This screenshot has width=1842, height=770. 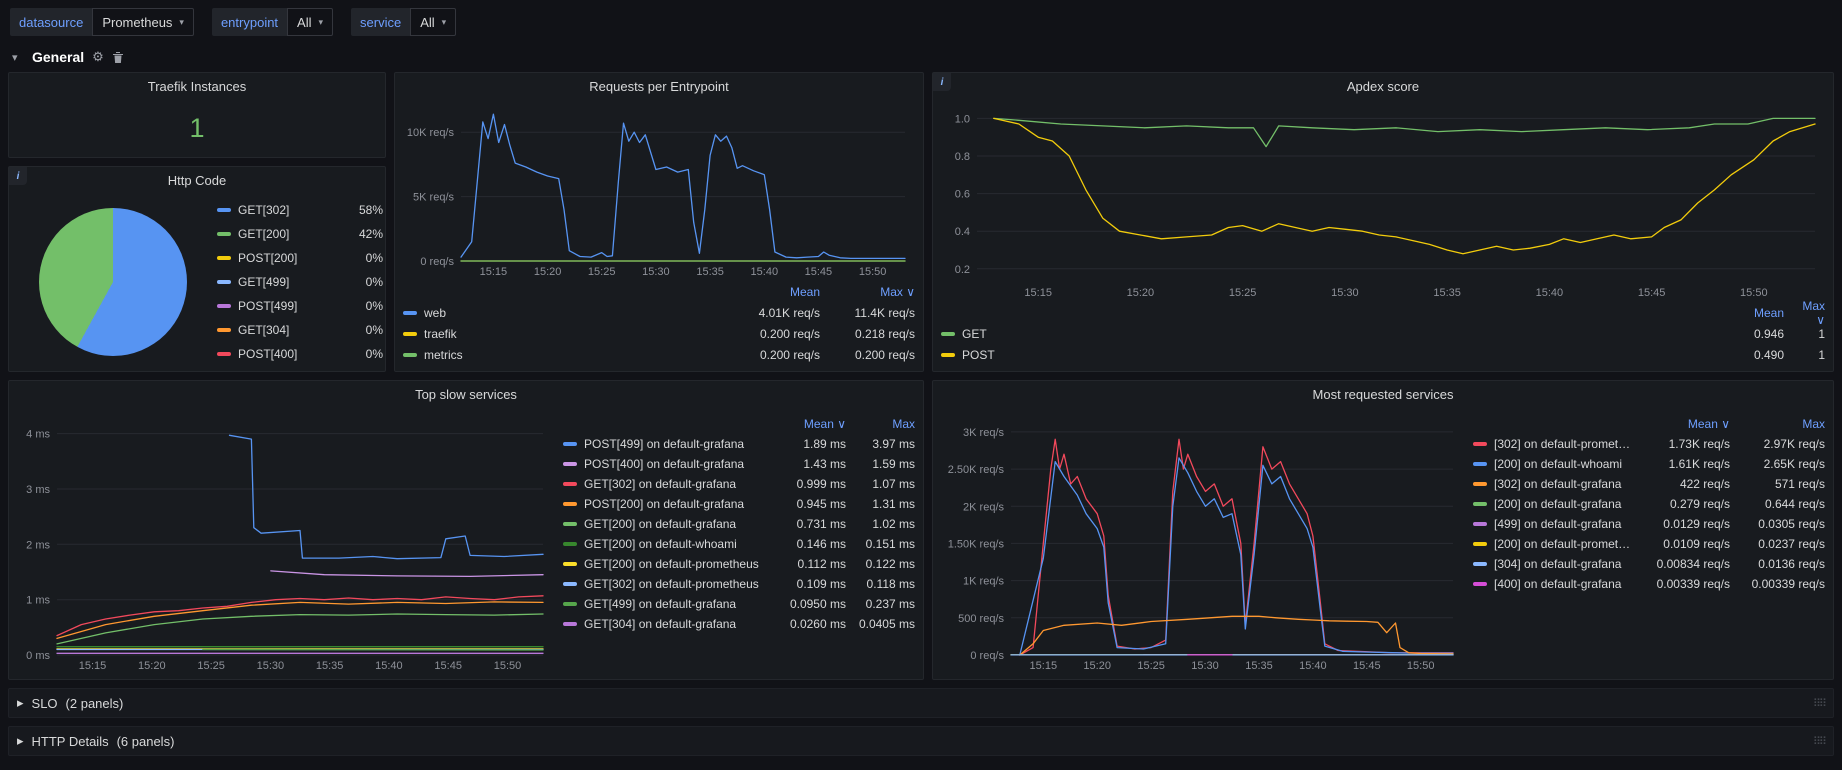 What do you see at coordinates (70, 741) in the screenshot?
I see `row-http-details-title: HTTP Details` at bounding box center [70, 741].